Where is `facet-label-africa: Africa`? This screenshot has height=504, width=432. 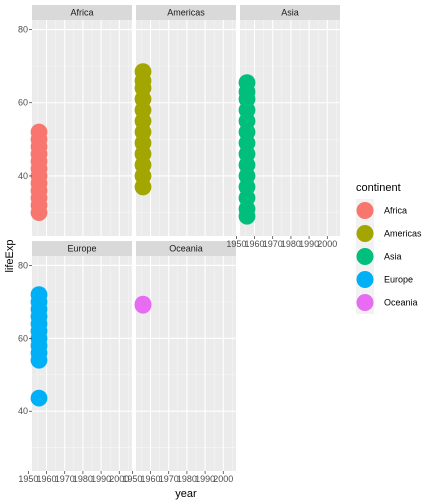
facet-label-africa: Africa is located at coordinates (81, 13).